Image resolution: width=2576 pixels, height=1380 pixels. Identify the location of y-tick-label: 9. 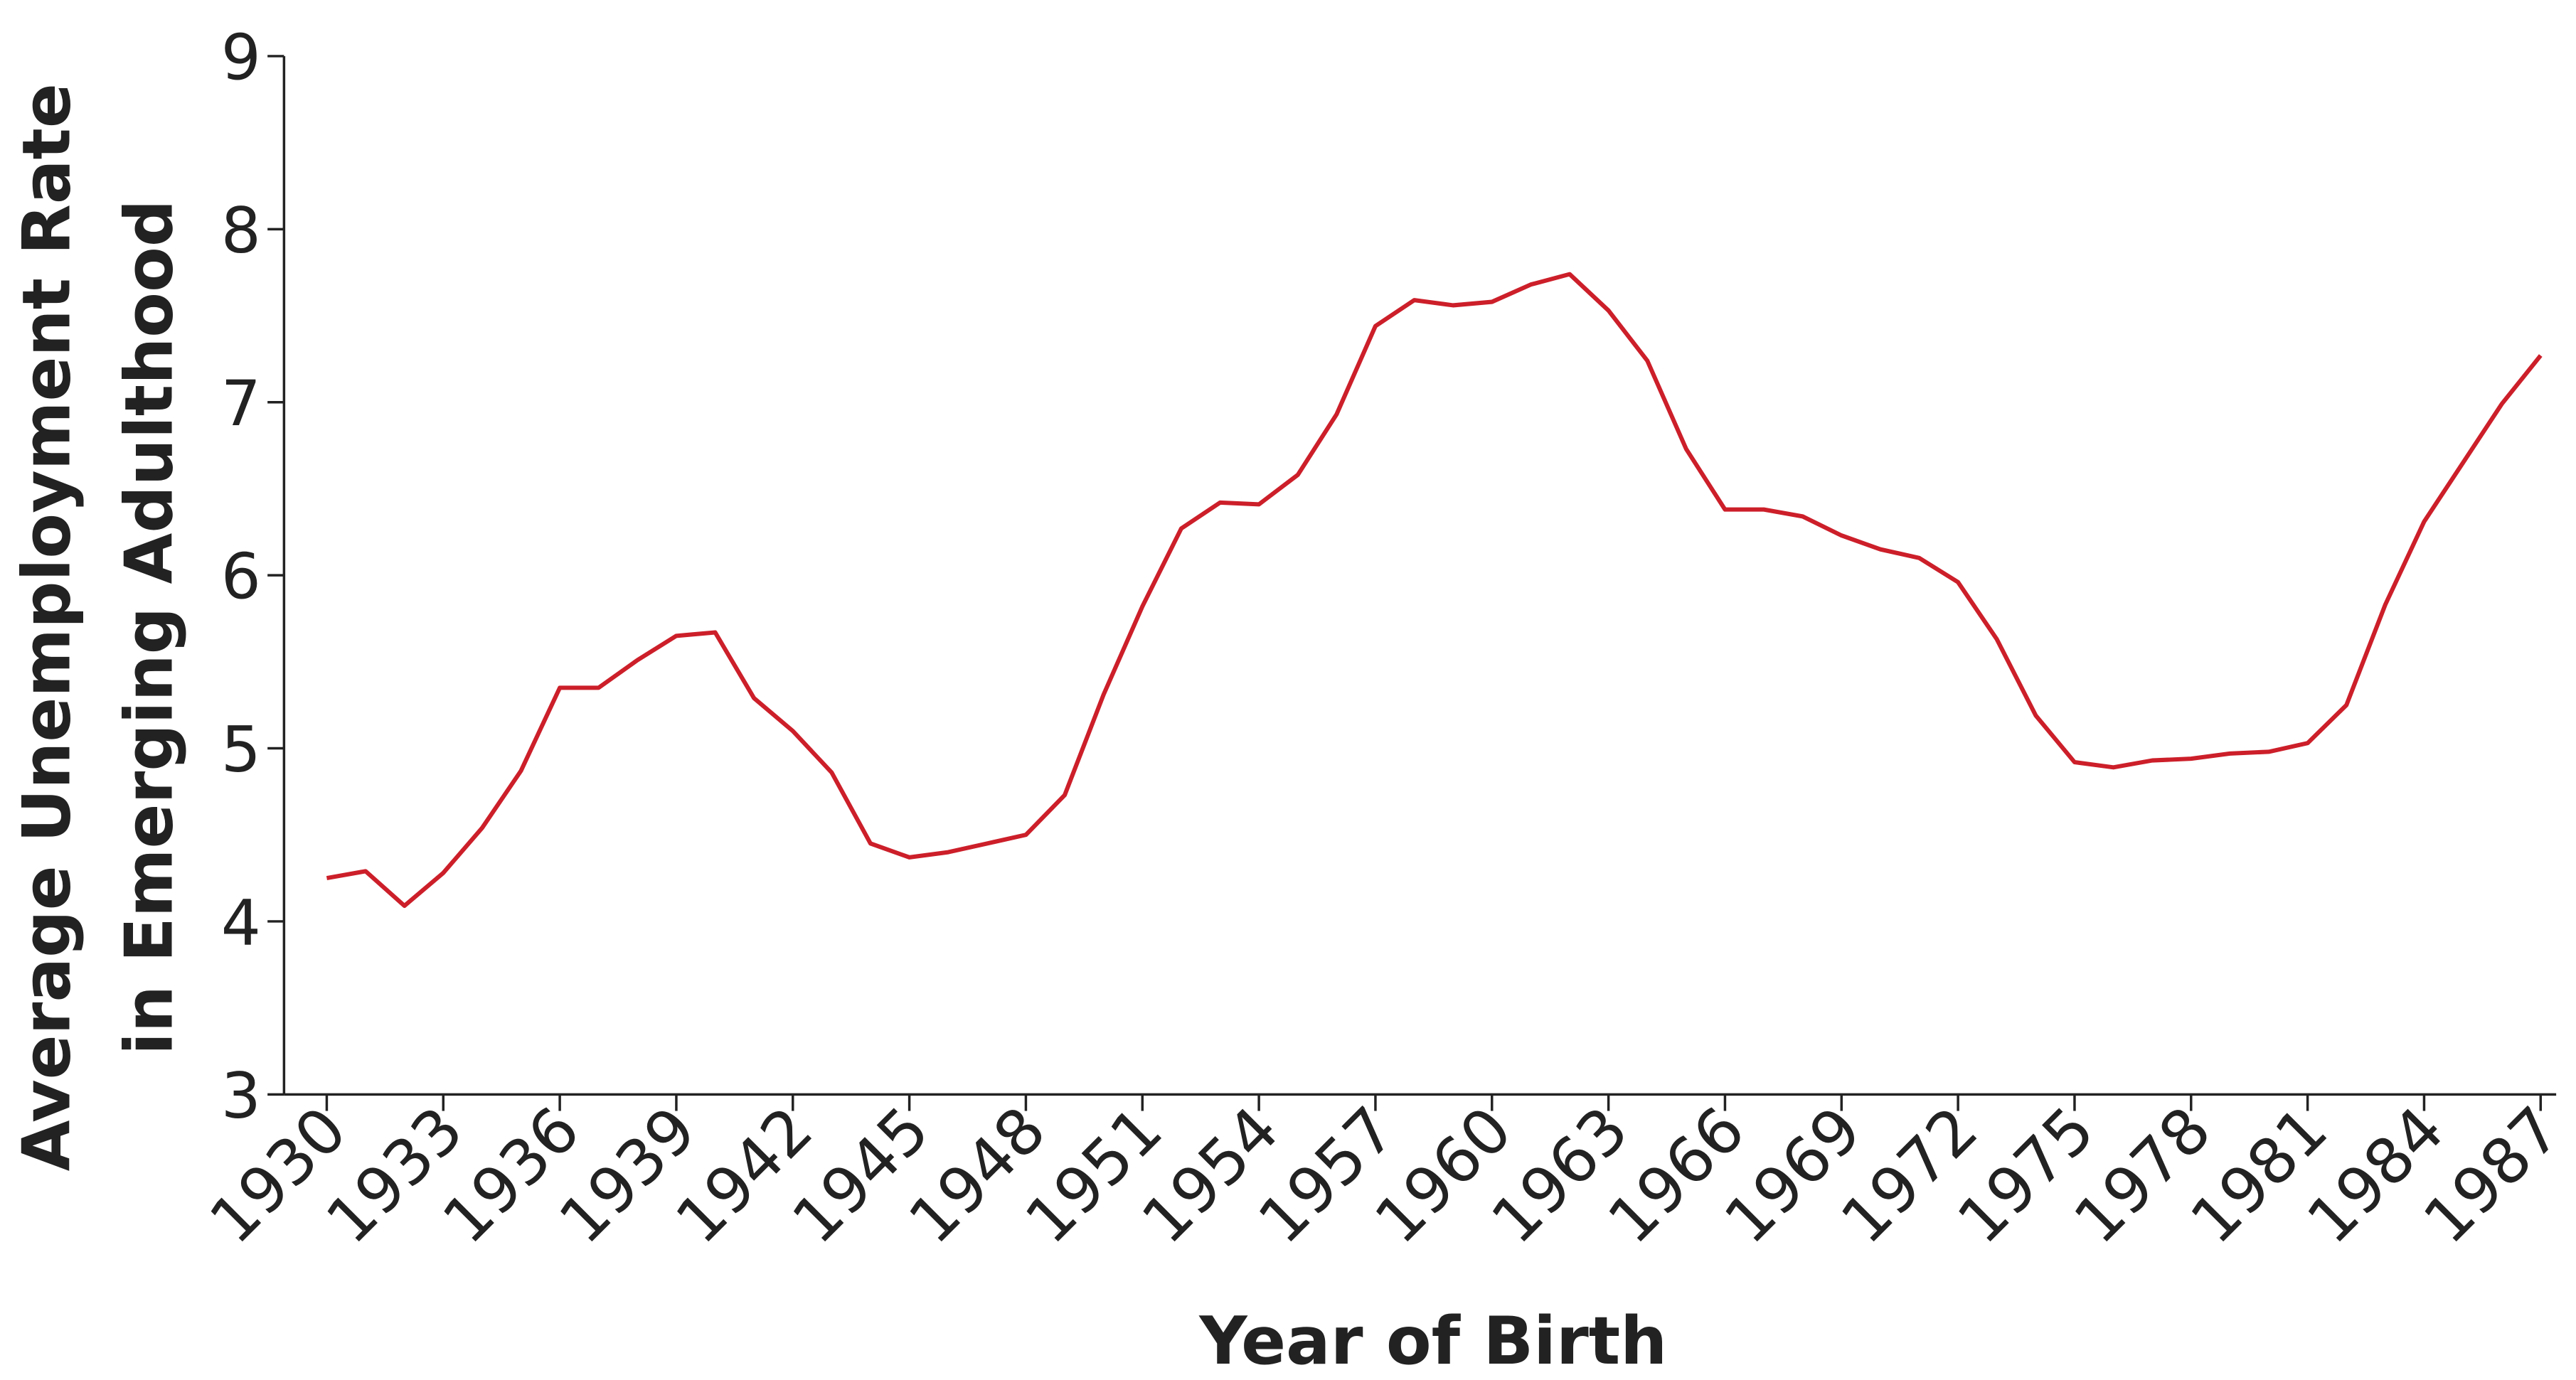
(241, 57).